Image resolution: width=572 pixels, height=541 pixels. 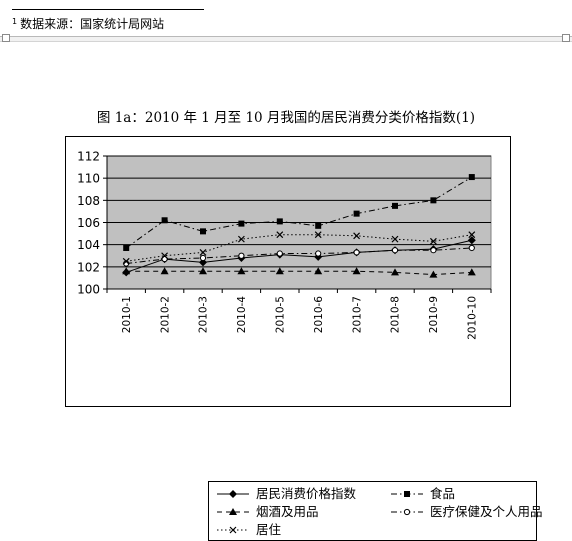 I want to click on legend-label: 食品, so click(x=443, y=493).